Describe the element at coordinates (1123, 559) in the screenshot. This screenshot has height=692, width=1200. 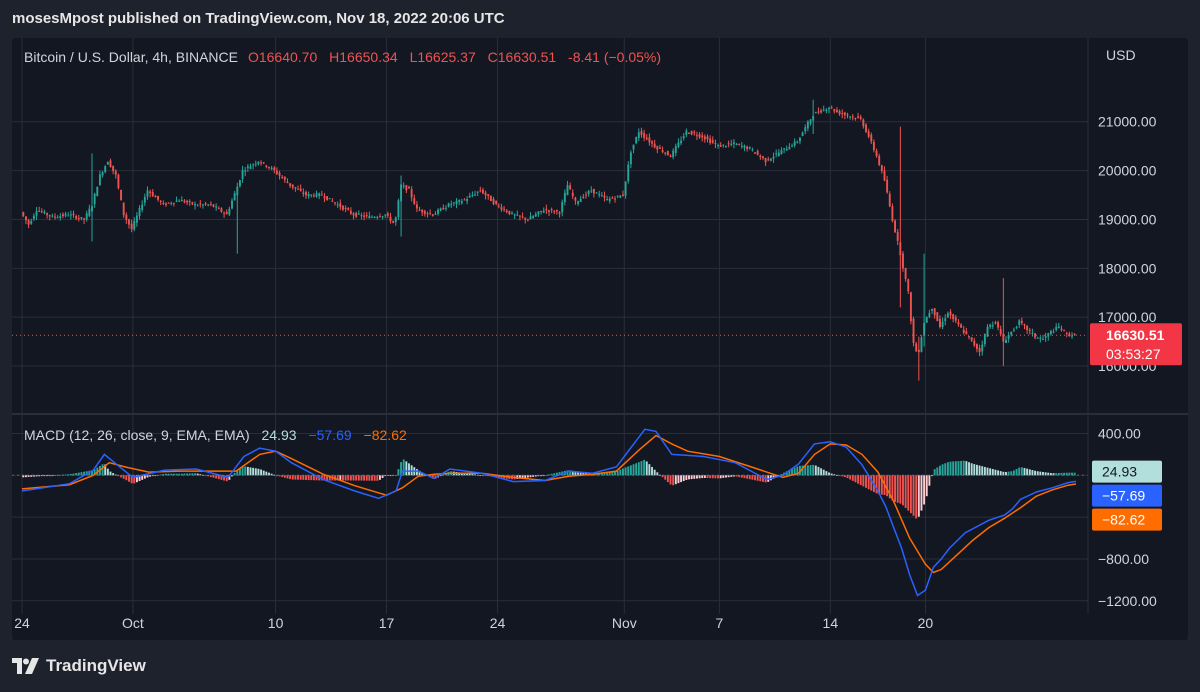
I see `macd-tick-label-1: −800.00` at that location.